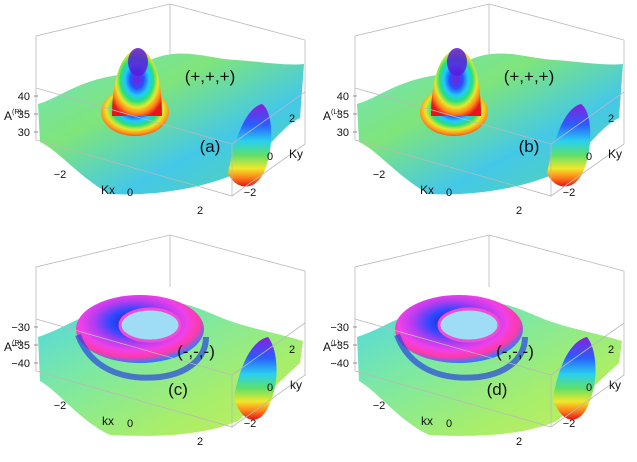  I want to click on panel-label: (c), so click(178, 389).